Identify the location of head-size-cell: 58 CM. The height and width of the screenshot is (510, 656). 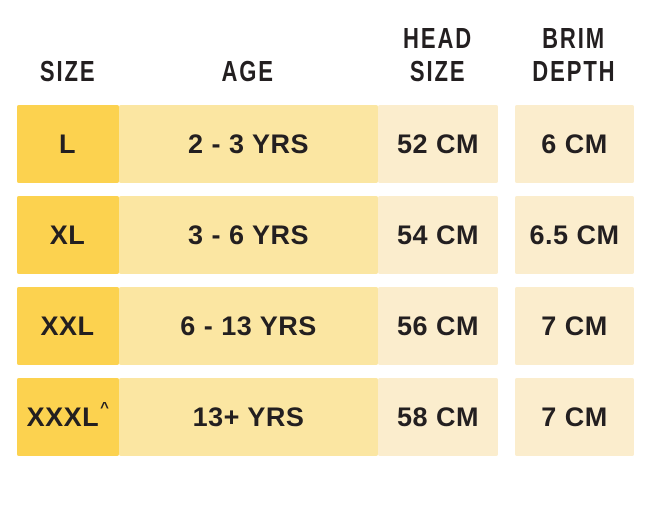
(438, 417).